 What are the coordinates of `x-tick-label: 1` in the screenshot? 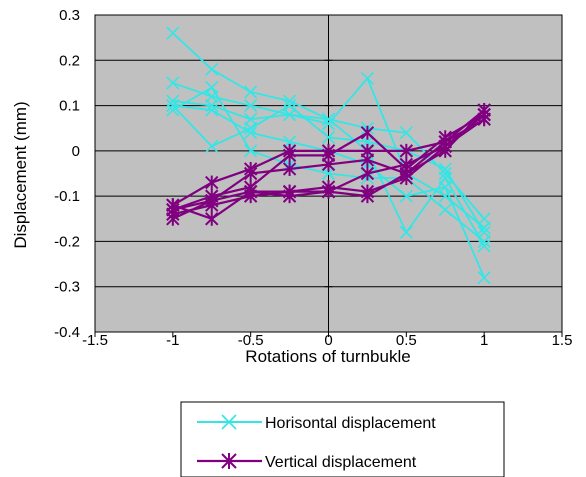 It's located at (484, 340).